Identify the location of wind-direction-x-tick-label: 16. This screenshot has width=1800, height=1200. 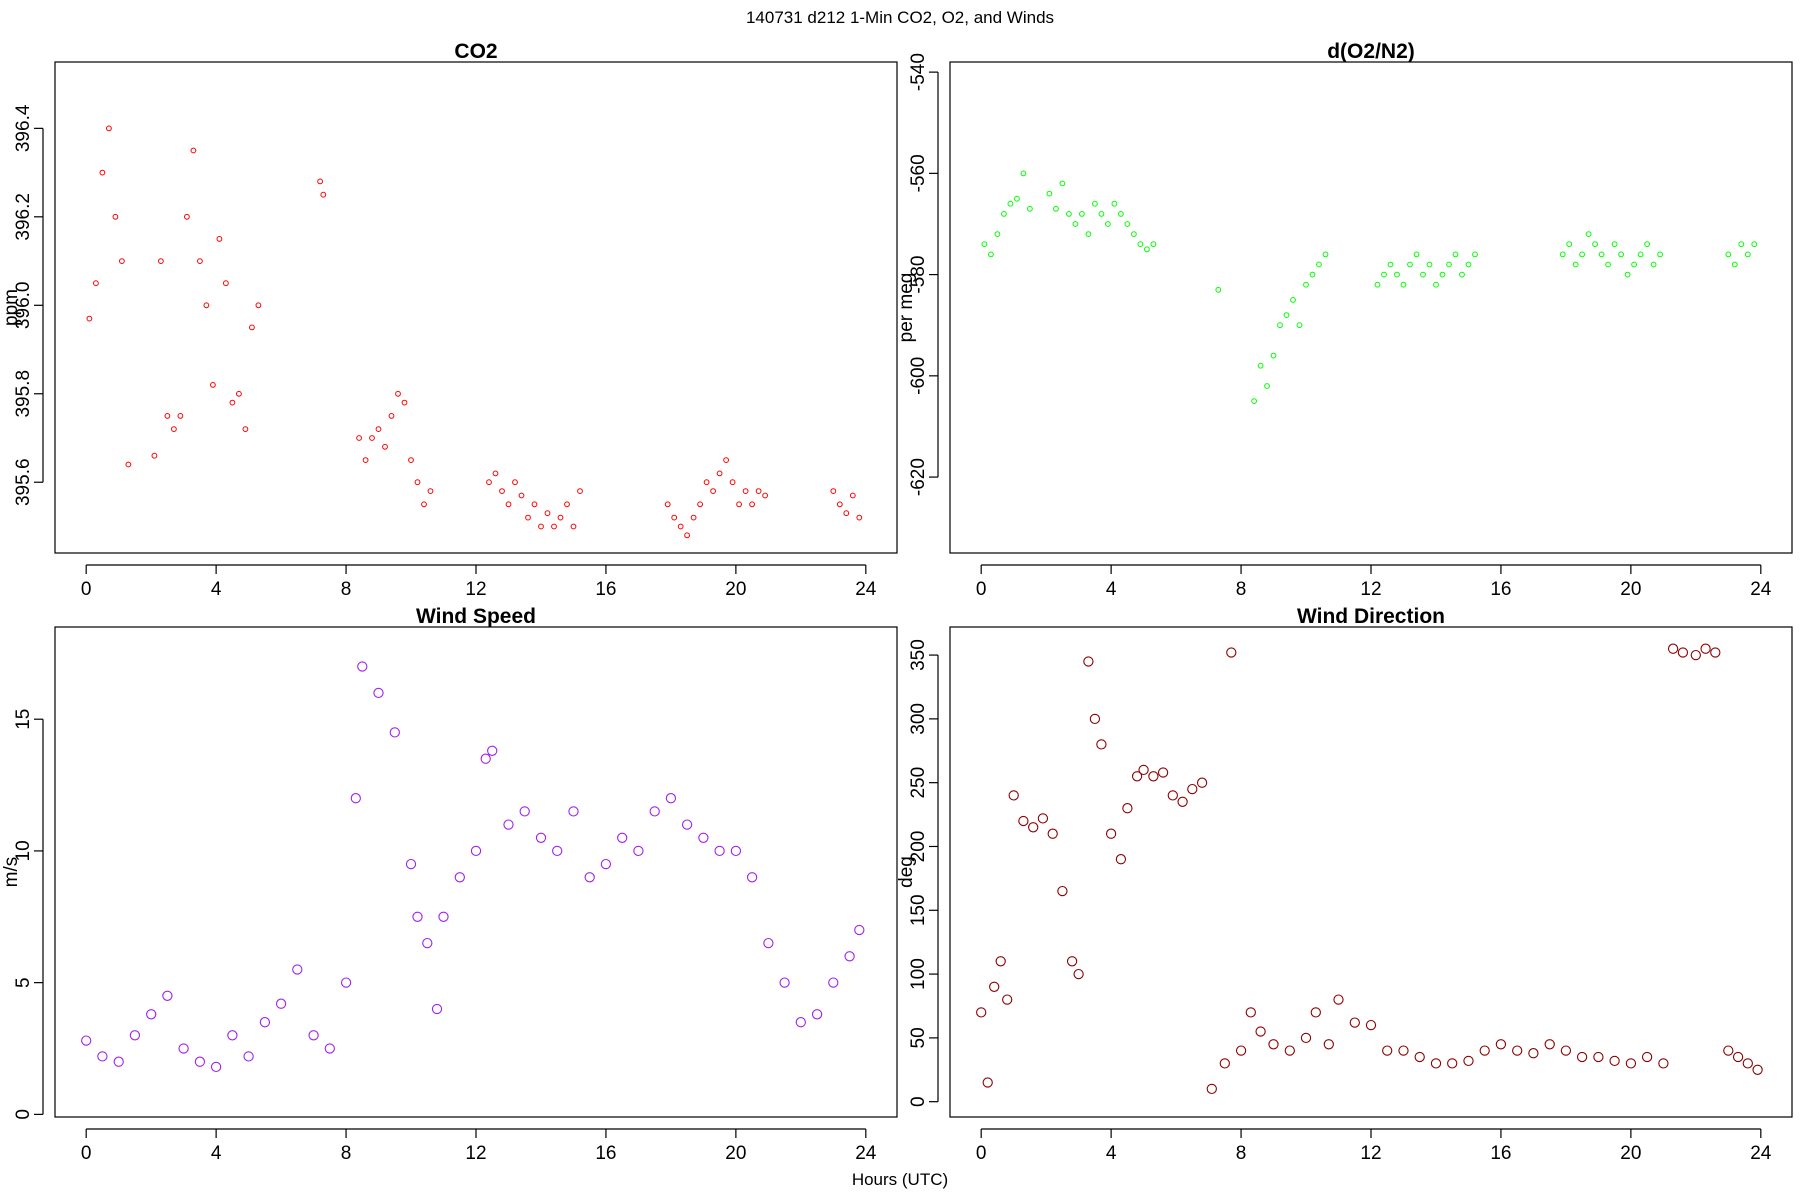
(1500, 1153).